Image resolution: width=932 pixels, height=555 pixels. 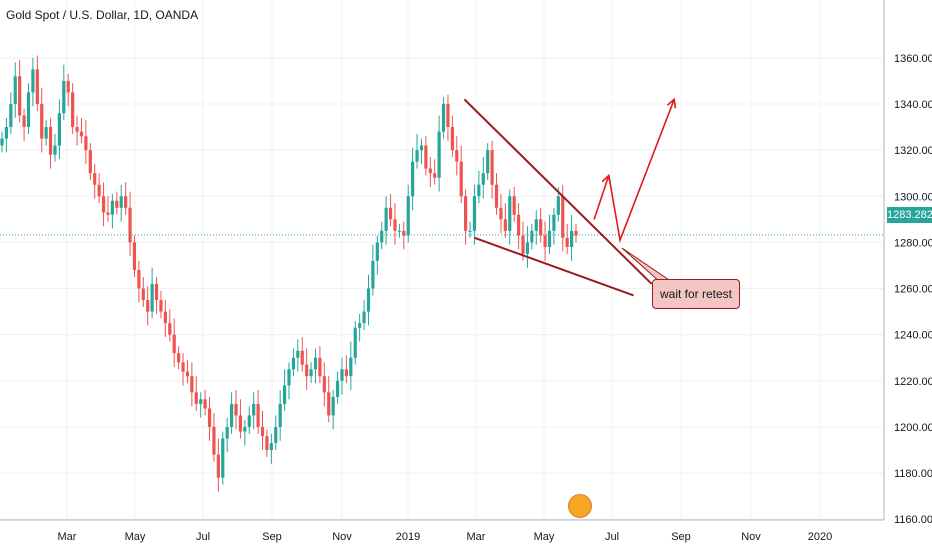 I want to click on y-tick-label: 1200.000, so click(x=913, y=428).